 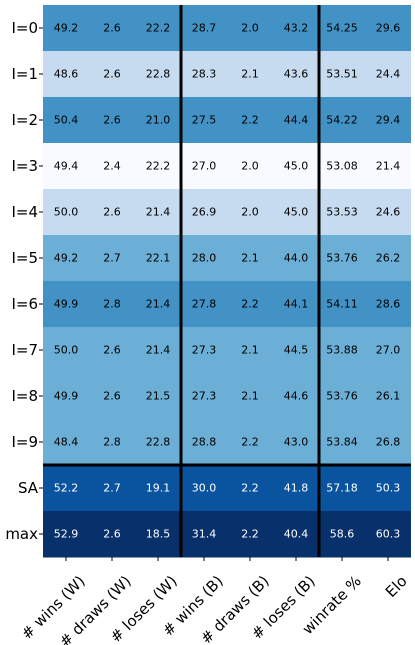 I want to click on cell-value: 54.25, so click(x=342, y=28).